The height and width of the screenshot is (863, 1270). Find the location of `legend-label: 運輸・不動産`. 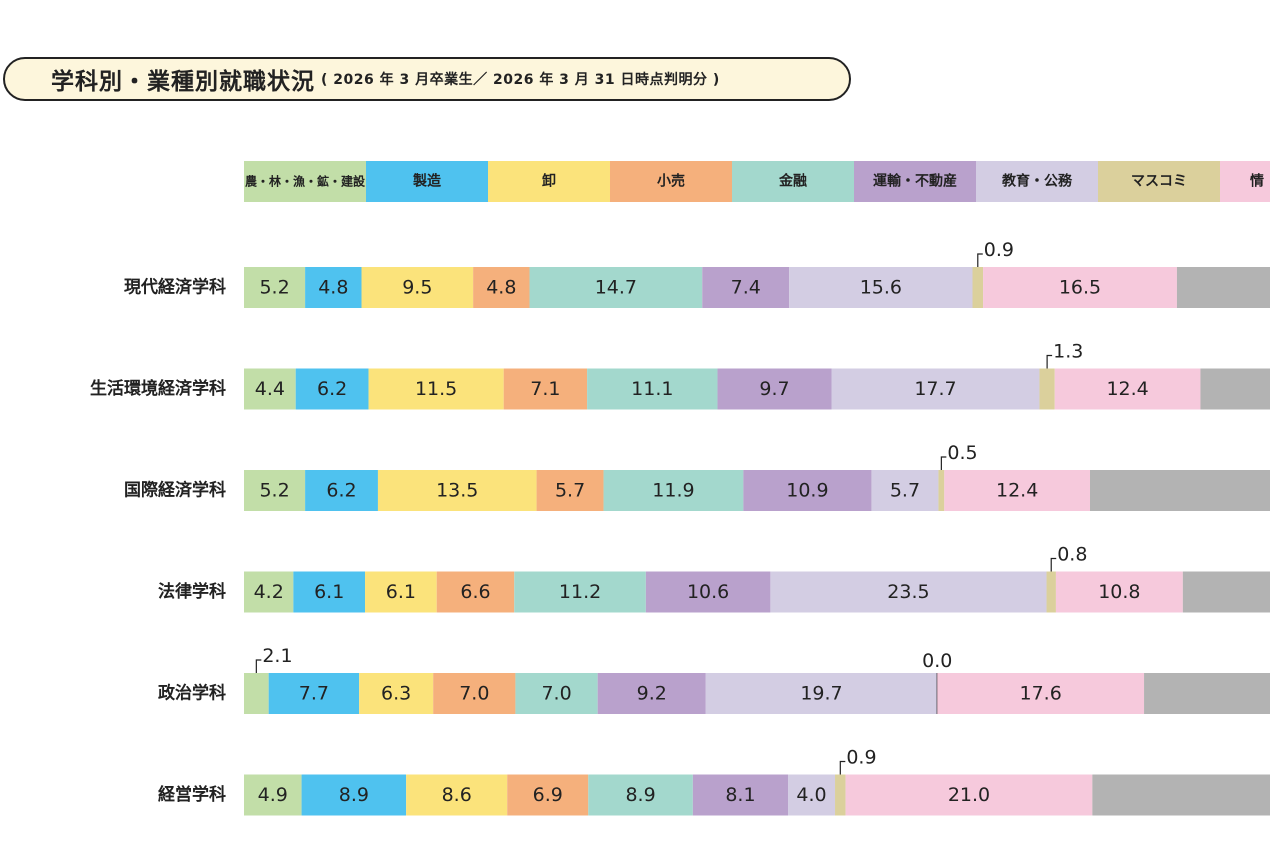

legend-label: 運輸・不動産 is located at coordinates (915, 181).